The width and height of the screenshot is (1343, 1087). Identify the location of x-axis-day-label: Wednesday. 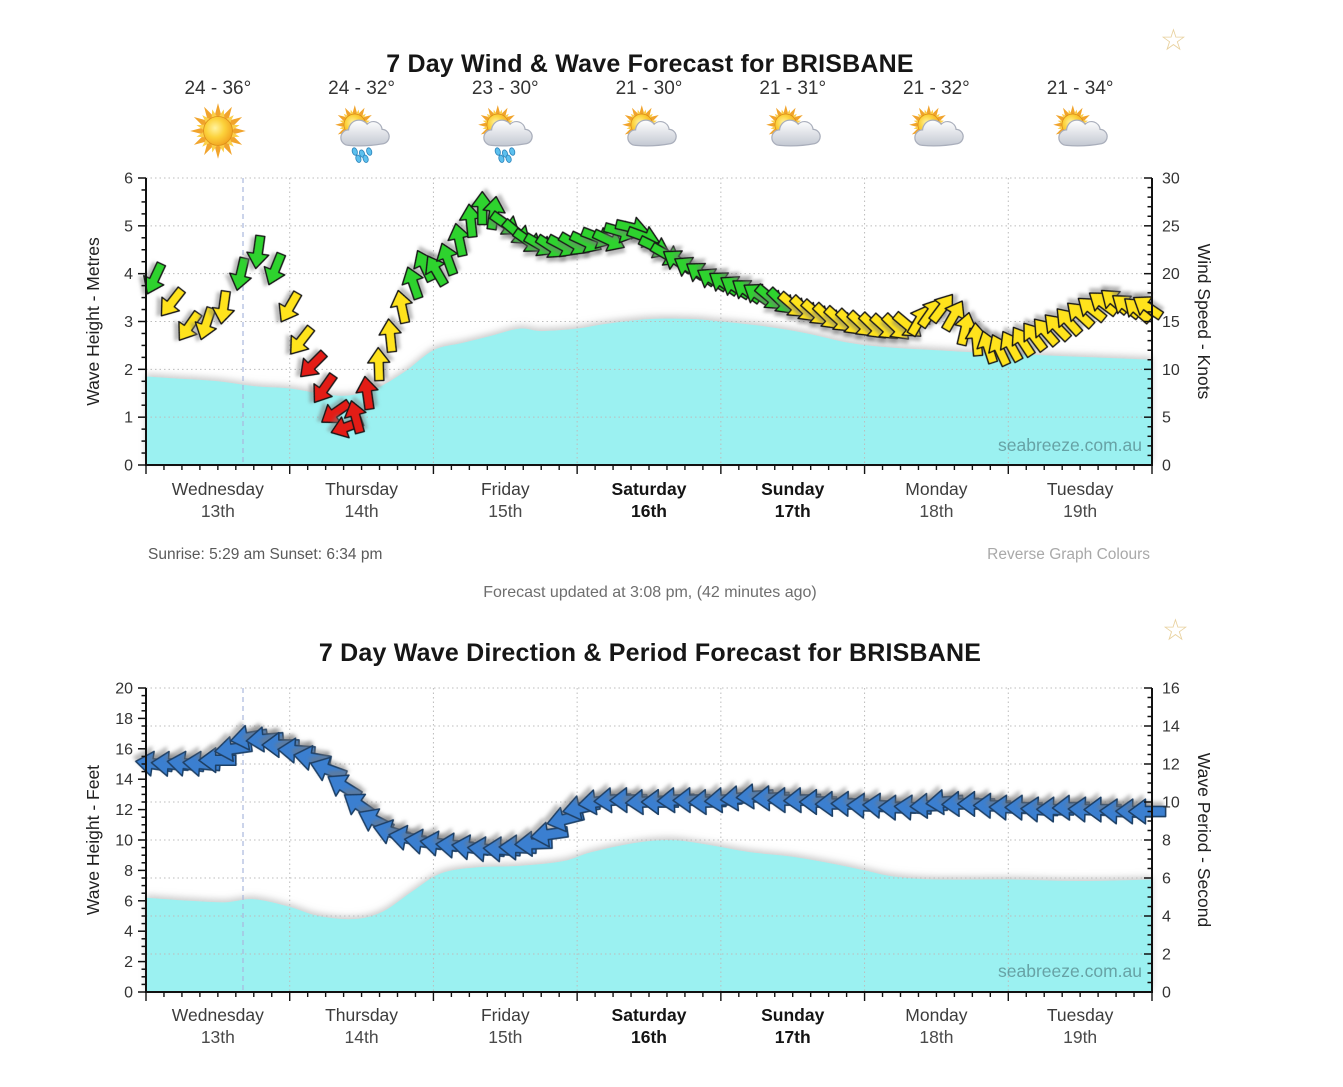
(218, 489).